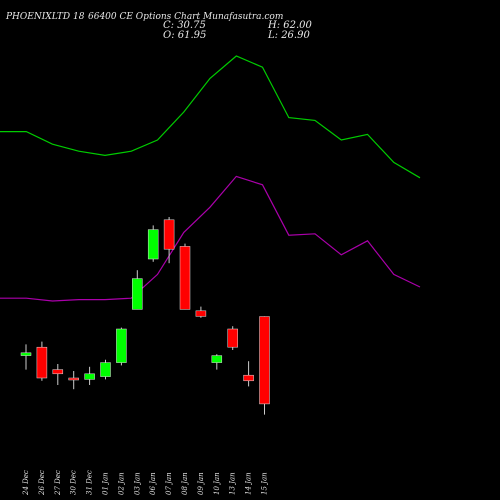 This screenshot has height=500, width=500. What do you see at coordinates (289, 35) in the screenshot?
I see `low-value: L: 26.90` at bounding box center [289, 35].